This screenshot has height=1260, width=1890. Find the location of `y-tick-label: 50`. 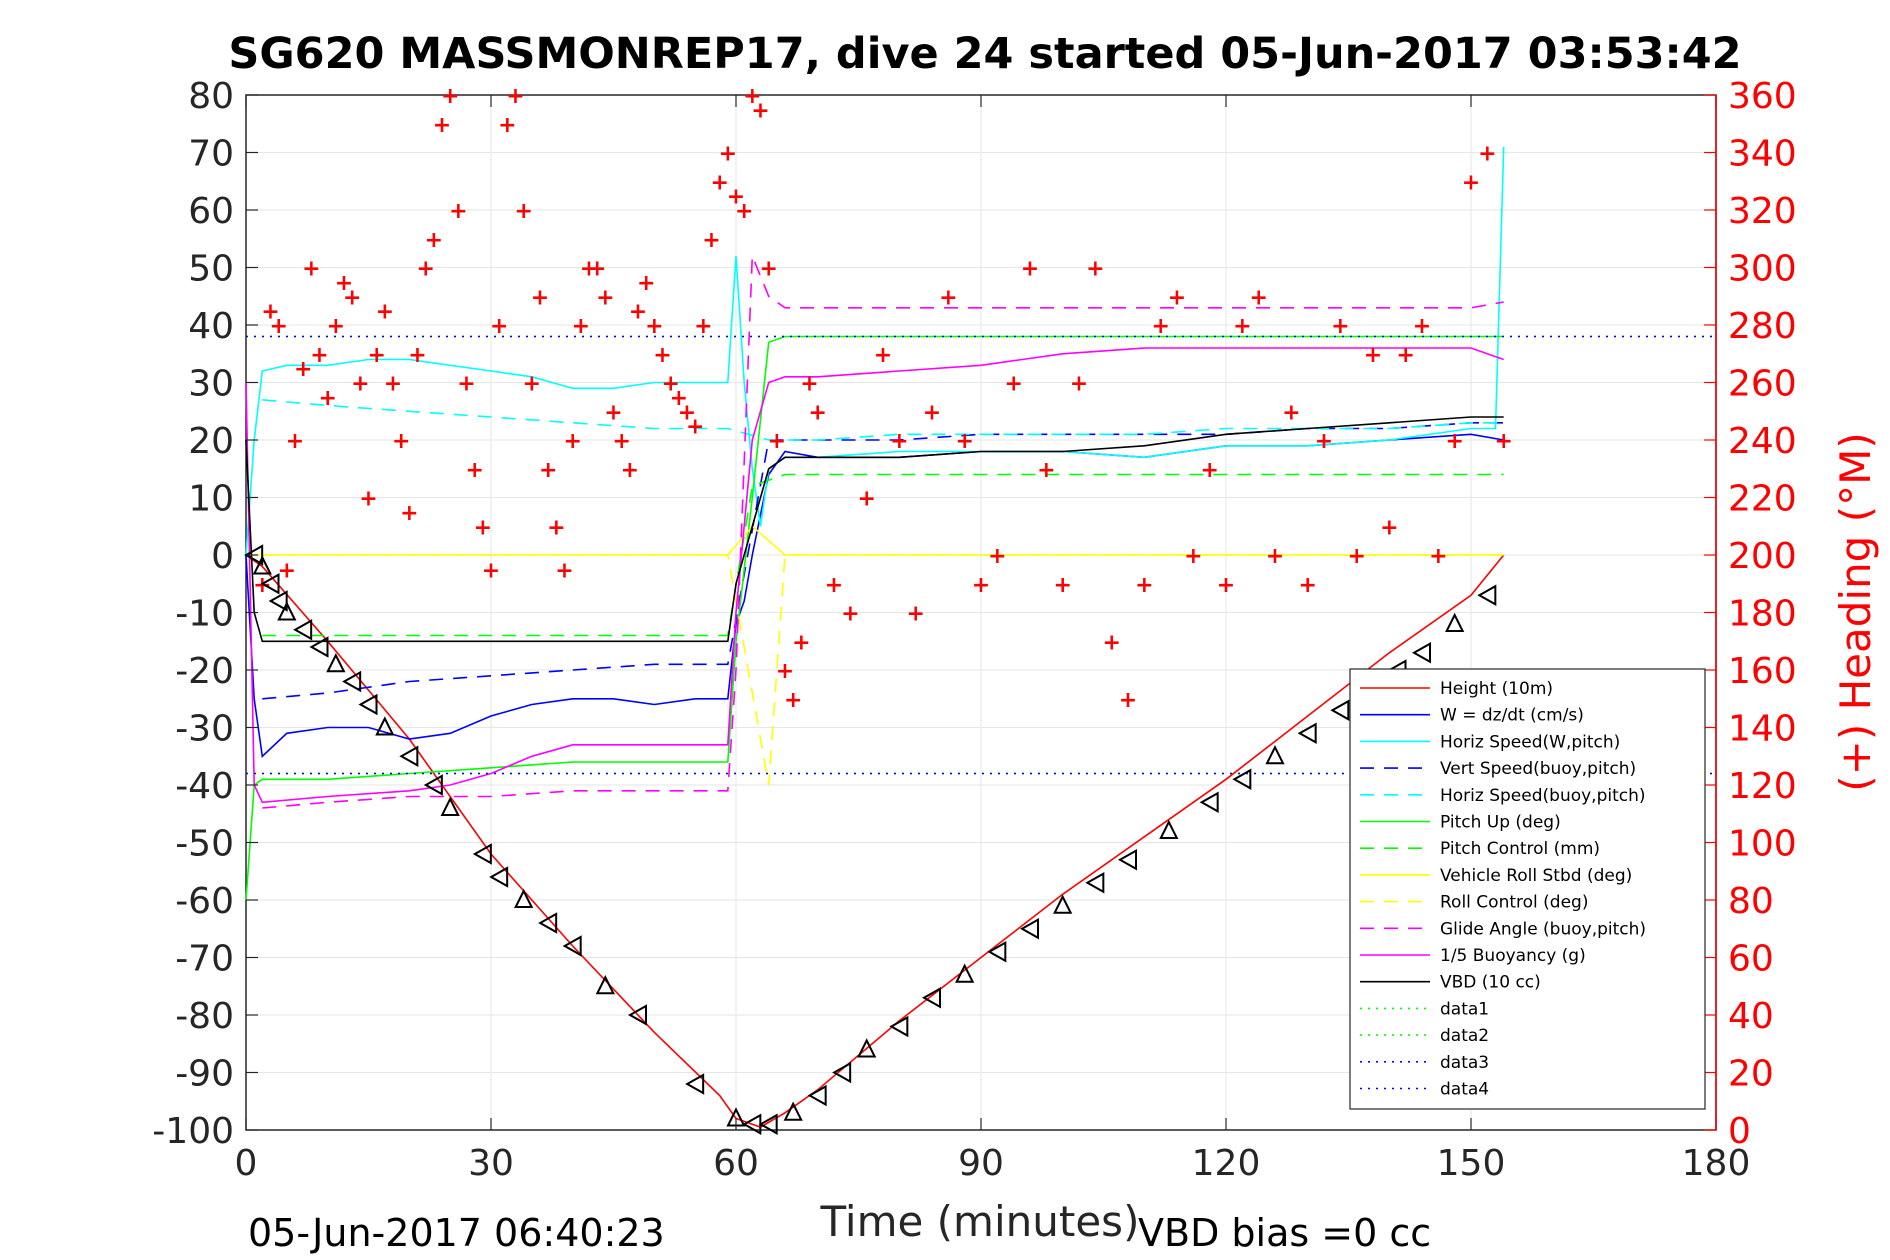

y-tick-label: 50 is located at coordinates (211, 269).